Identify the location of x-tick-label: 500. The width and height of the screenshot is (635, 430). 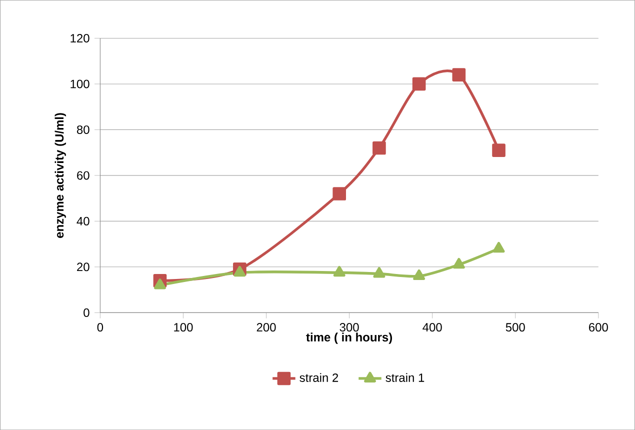
(515, 327).